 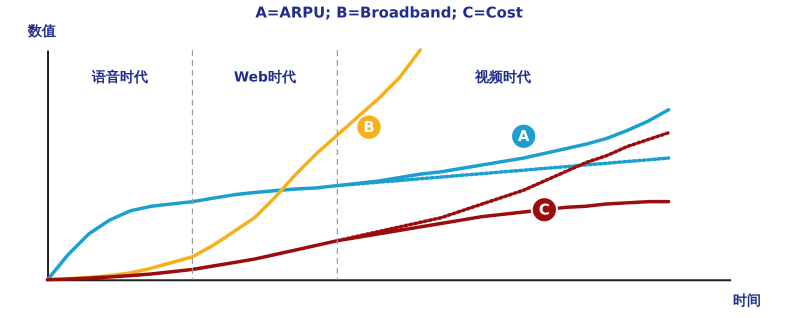 I want to click on annotation: Web时代, so click(x=265, y=78).